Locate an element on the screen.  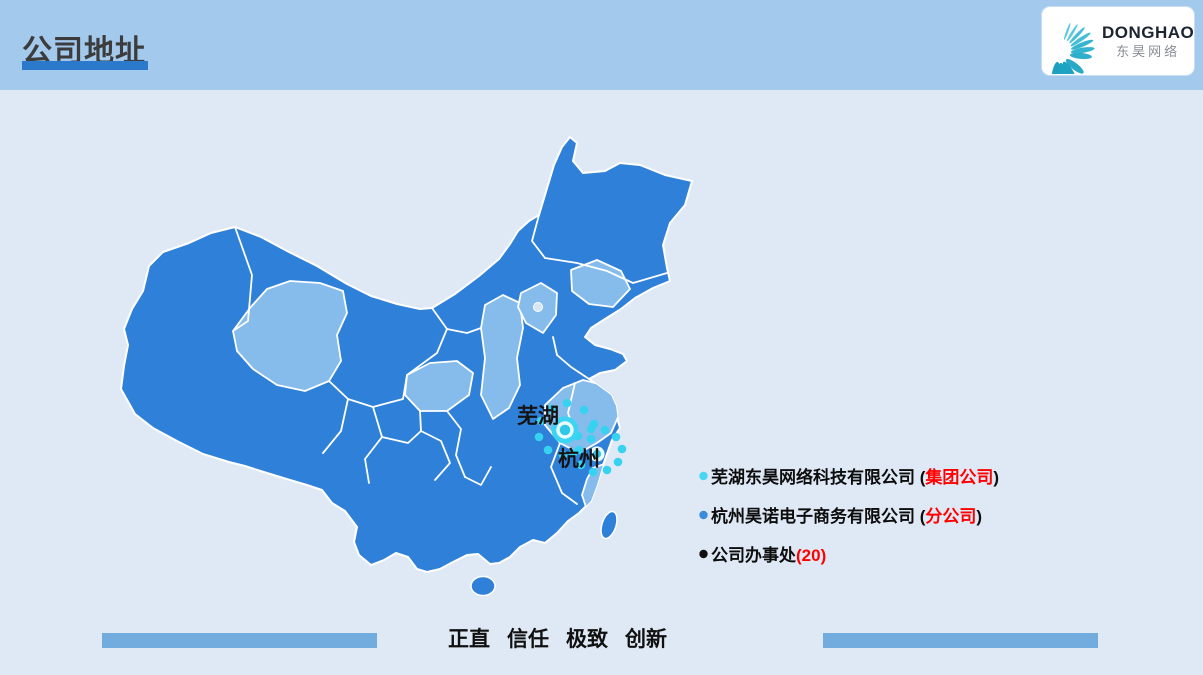
office-dots is located at coordinates (580, 437).